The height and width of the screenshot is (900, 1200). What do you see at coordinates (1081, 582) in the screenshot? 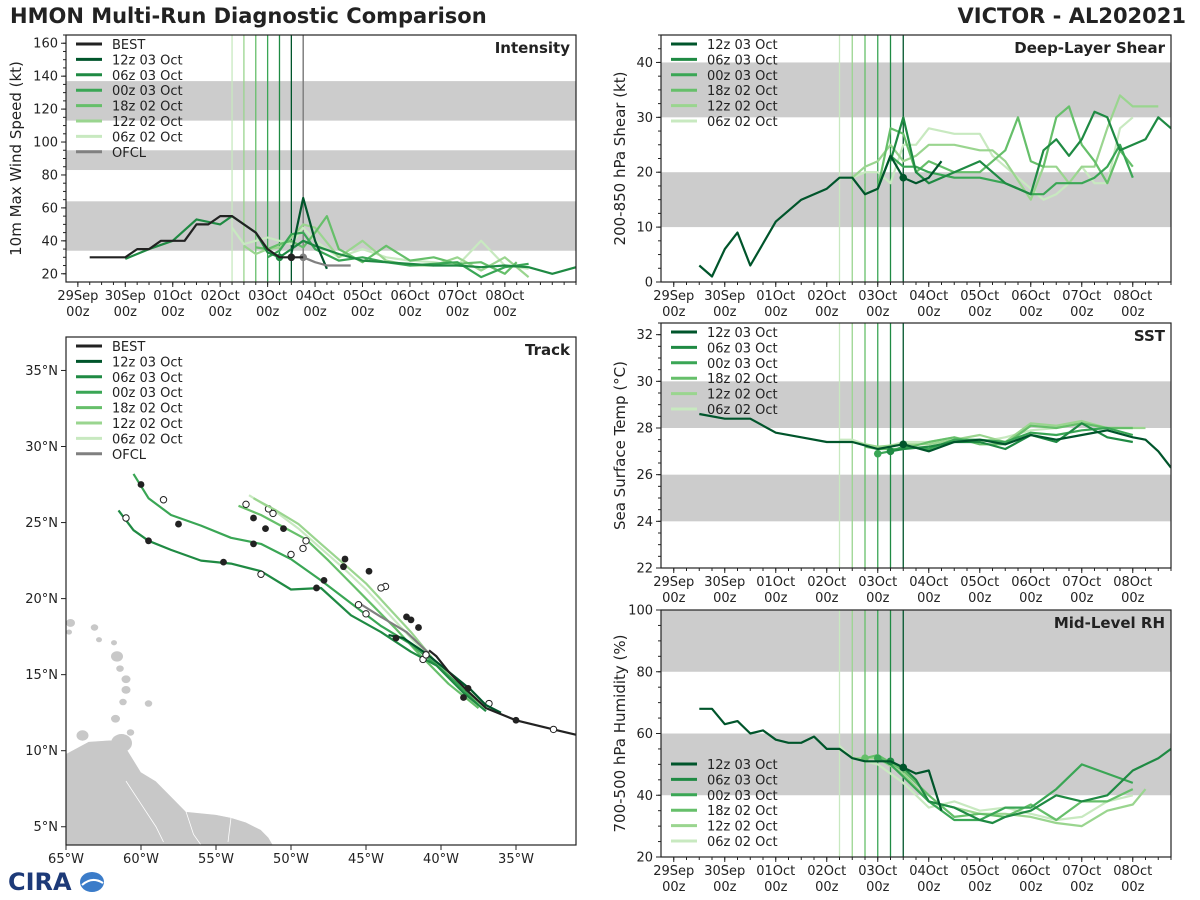
I see `sst-xtick-label: 07Oct` at bounding box center [1081, 582].